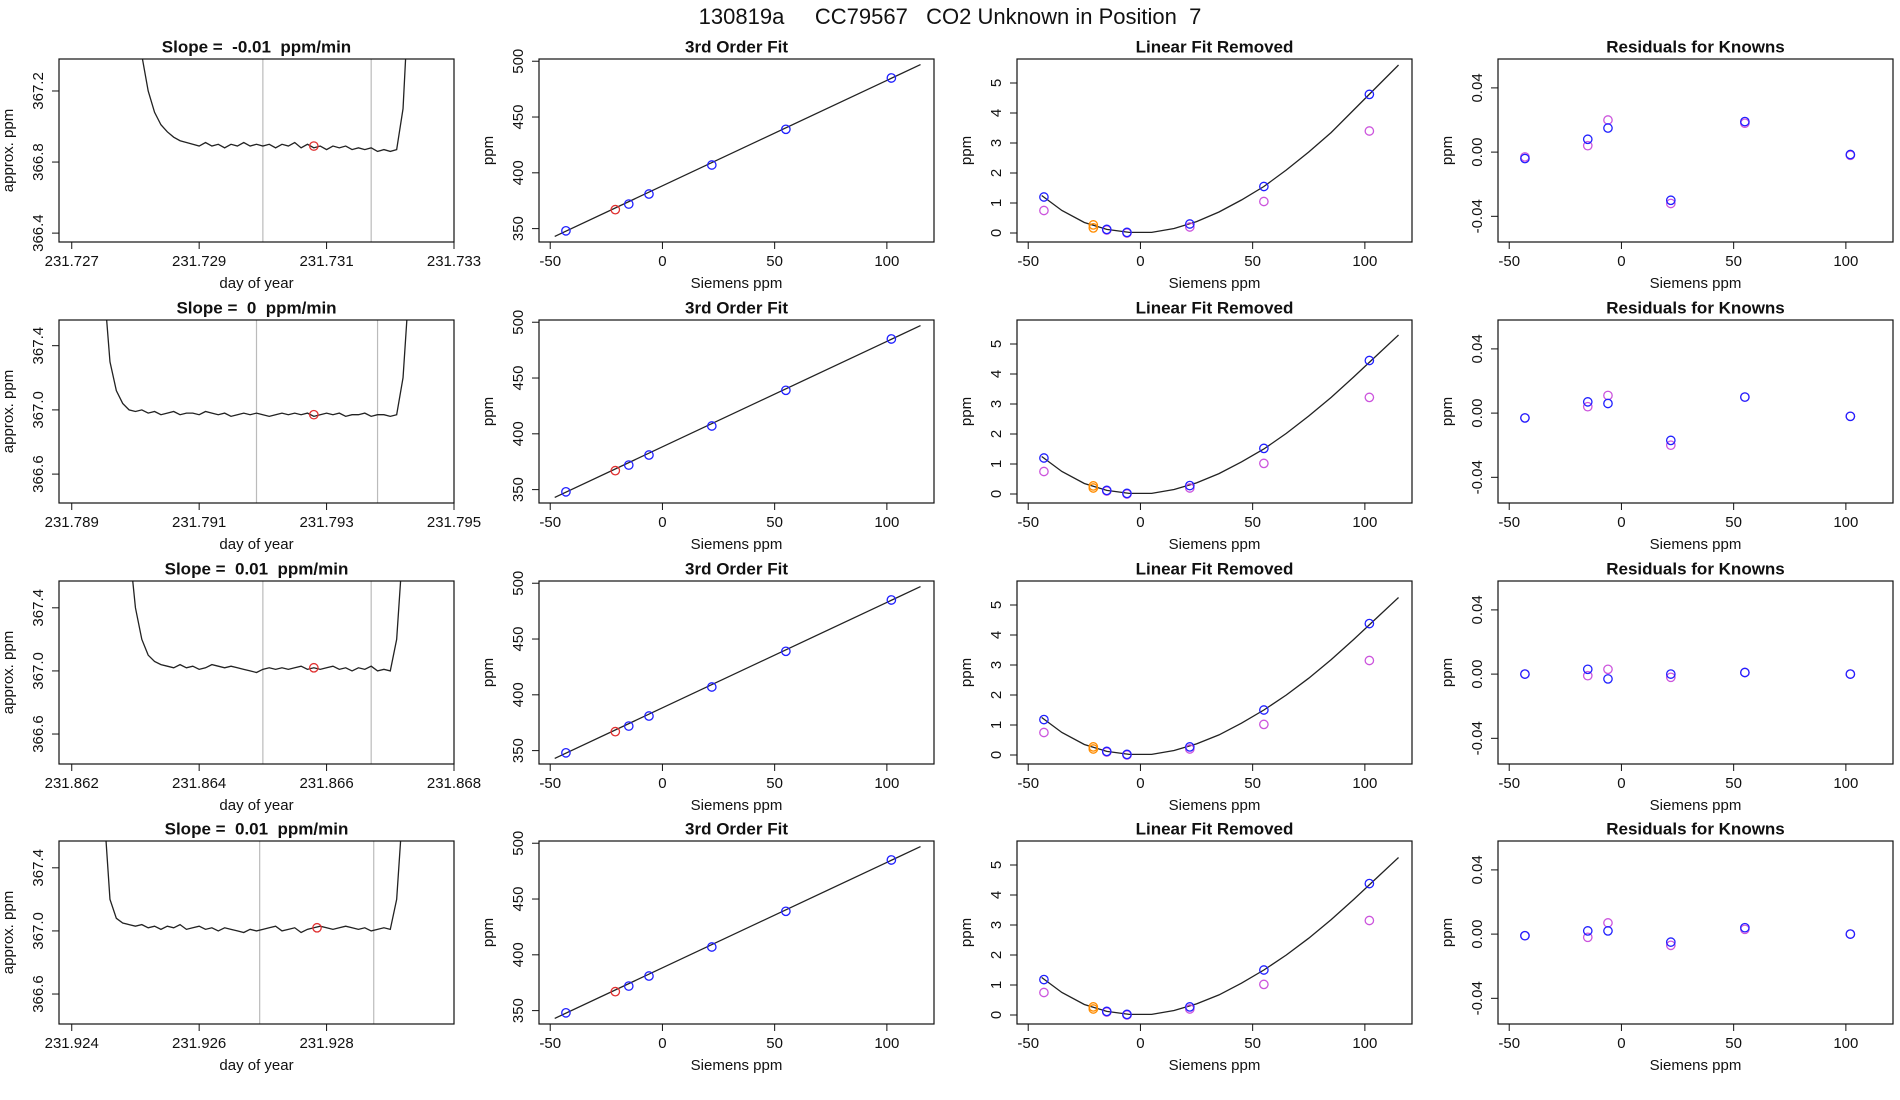 This screenshot has width=1900, height=1100. I want to click on x-tick-label: 231.928, so click(326, 1043).